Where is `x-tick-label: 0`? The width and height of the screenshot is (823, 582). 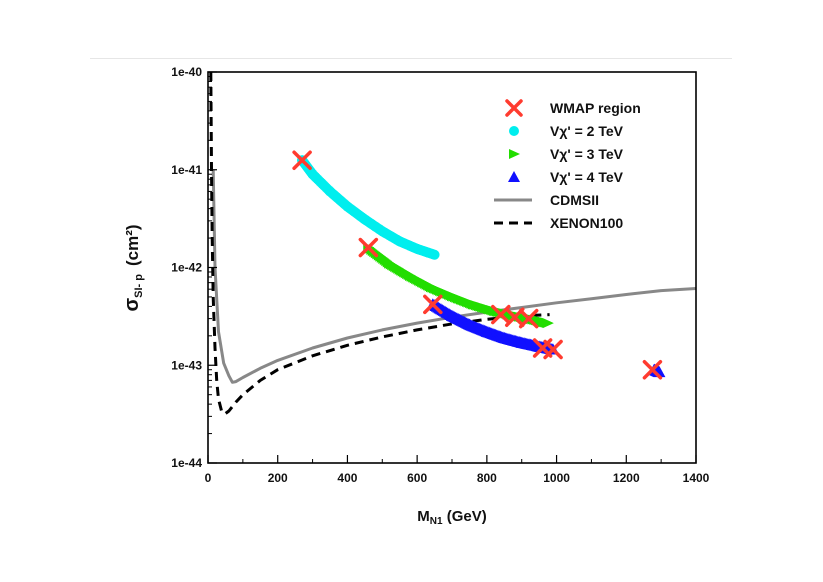 x-tick-label: 0 is located at coordinates (208, 478).